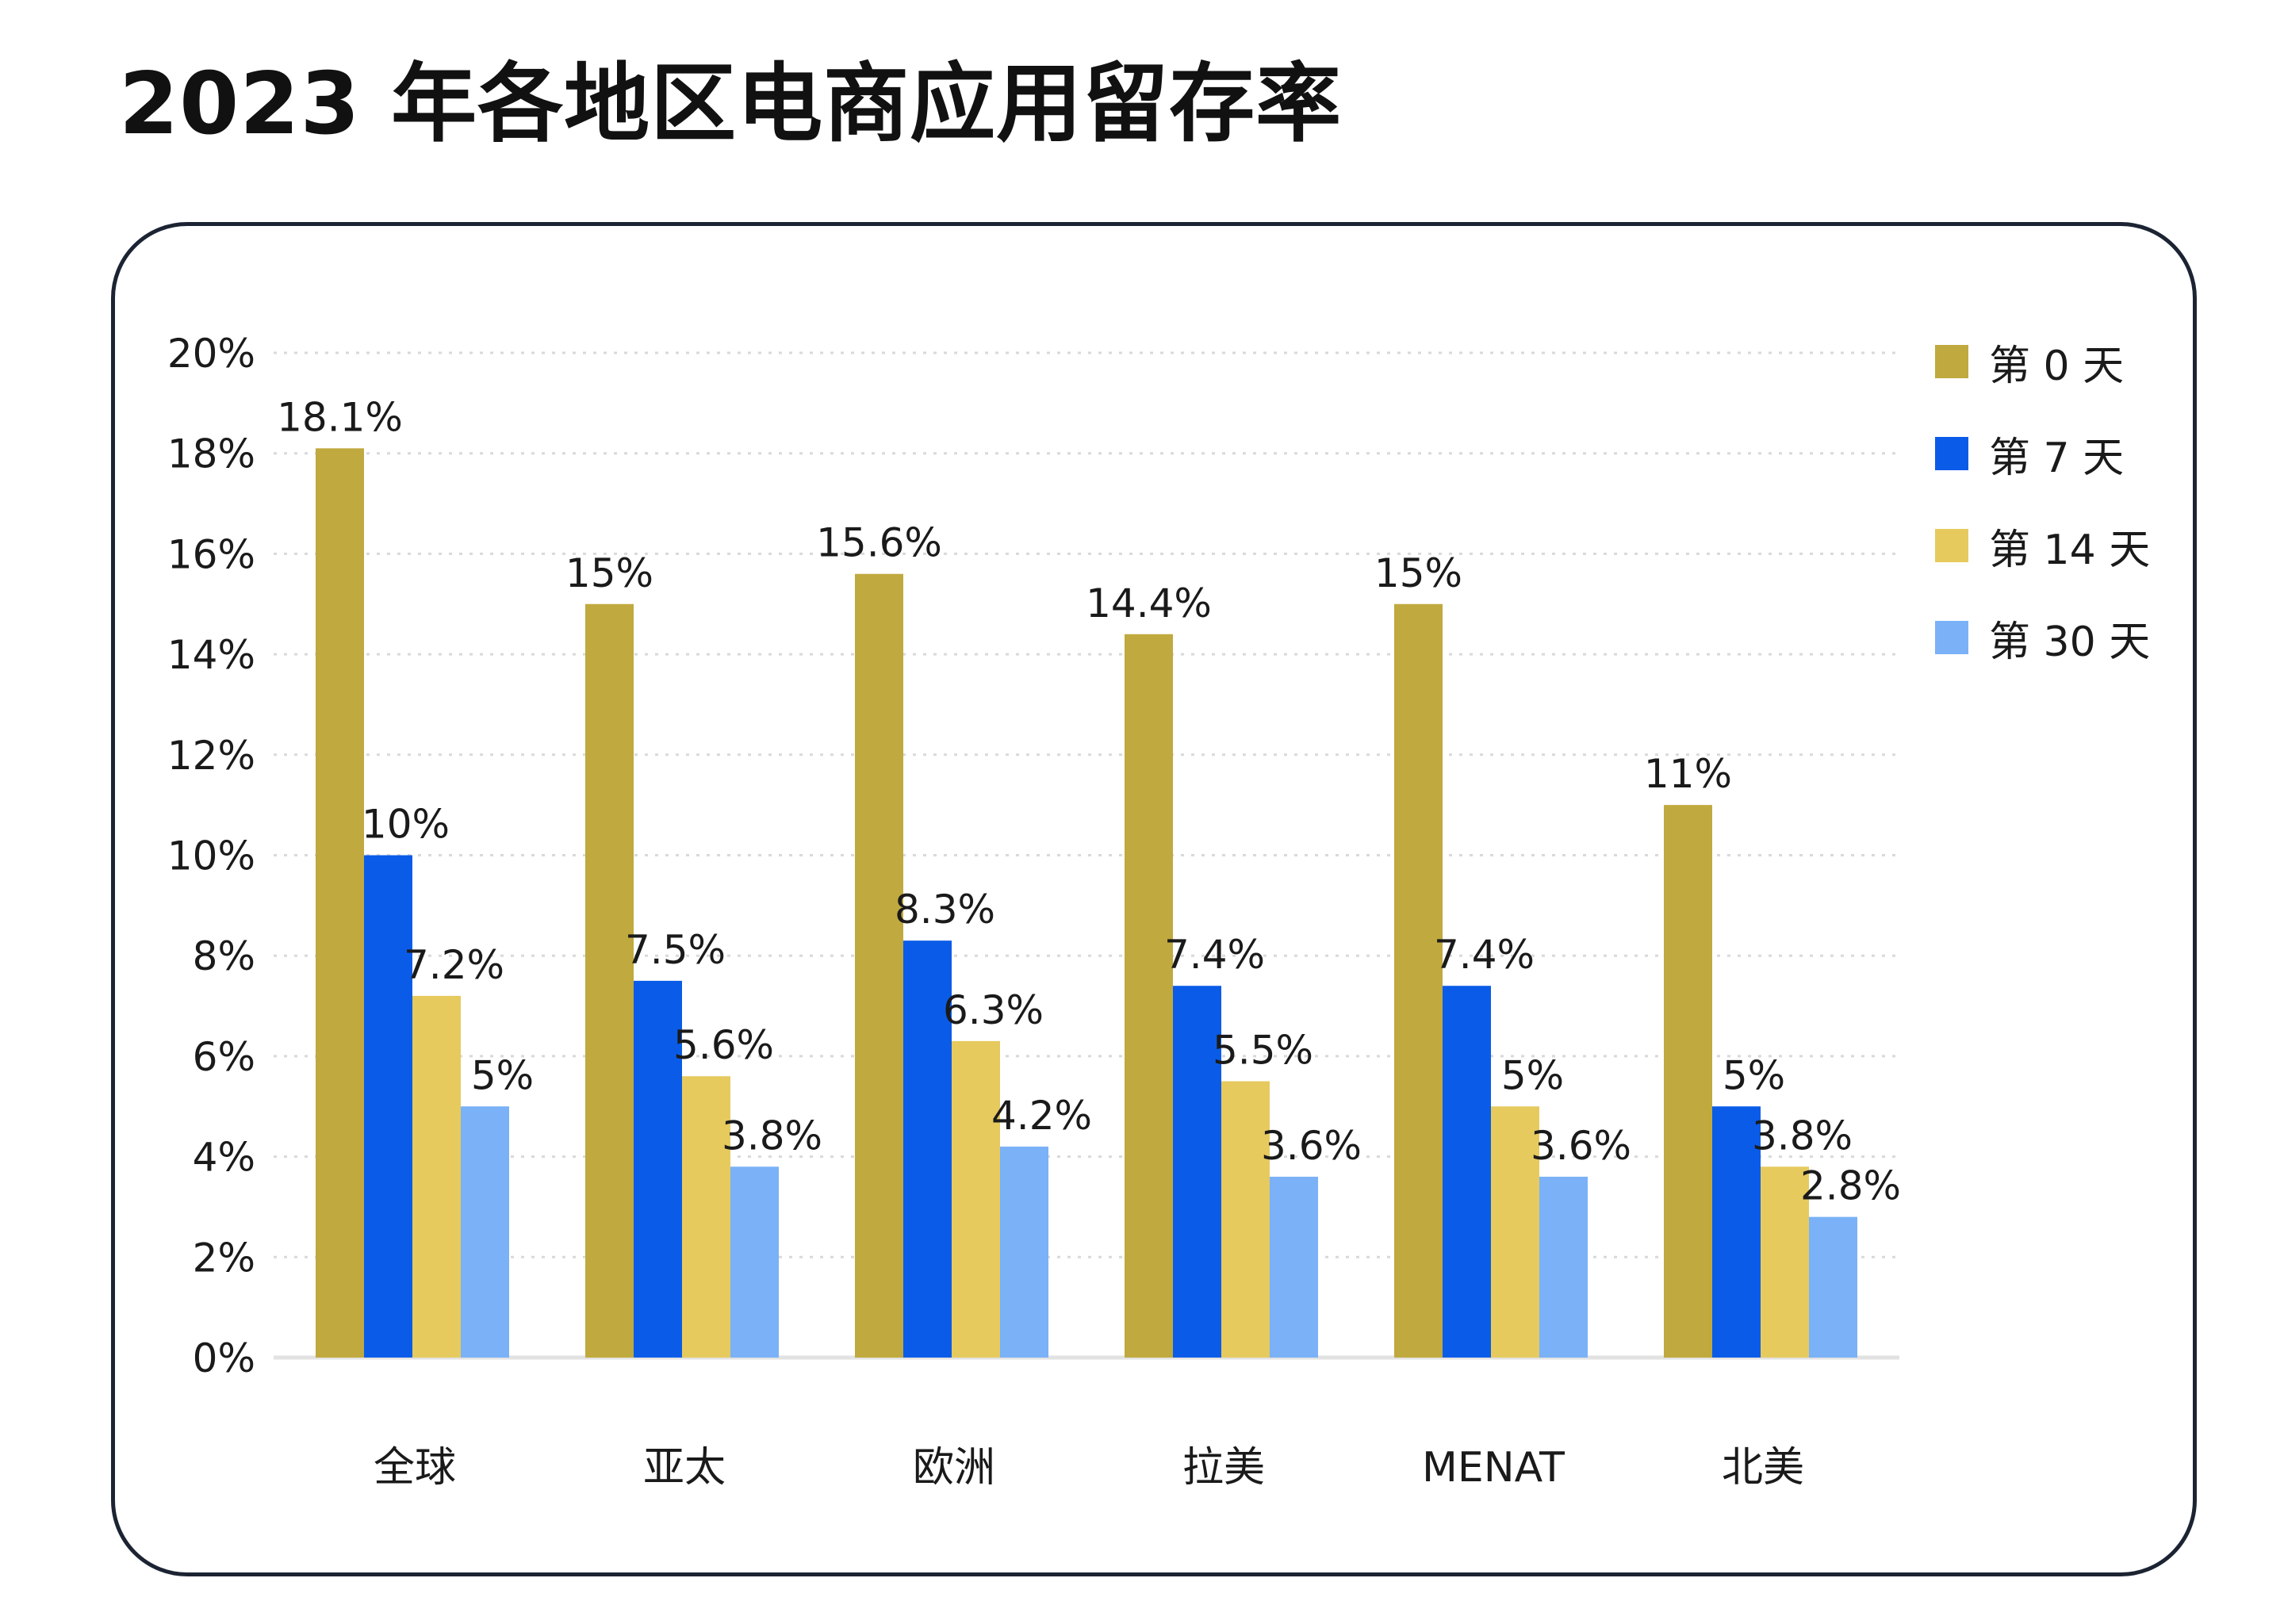  I want to click on x-tick-label: 全球, so click(415, 1468).